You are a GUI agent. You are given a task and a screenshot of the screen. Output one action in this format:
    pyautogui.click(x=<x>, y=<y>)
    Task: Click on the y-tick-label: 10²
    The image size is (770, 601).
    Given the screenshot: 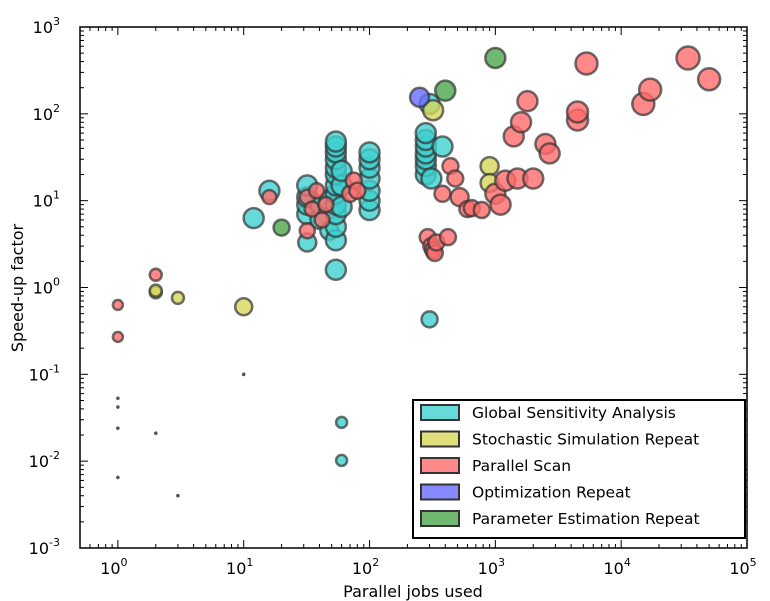 What is the action you would take?
    pyautogui.click(x=46, y=113)
    